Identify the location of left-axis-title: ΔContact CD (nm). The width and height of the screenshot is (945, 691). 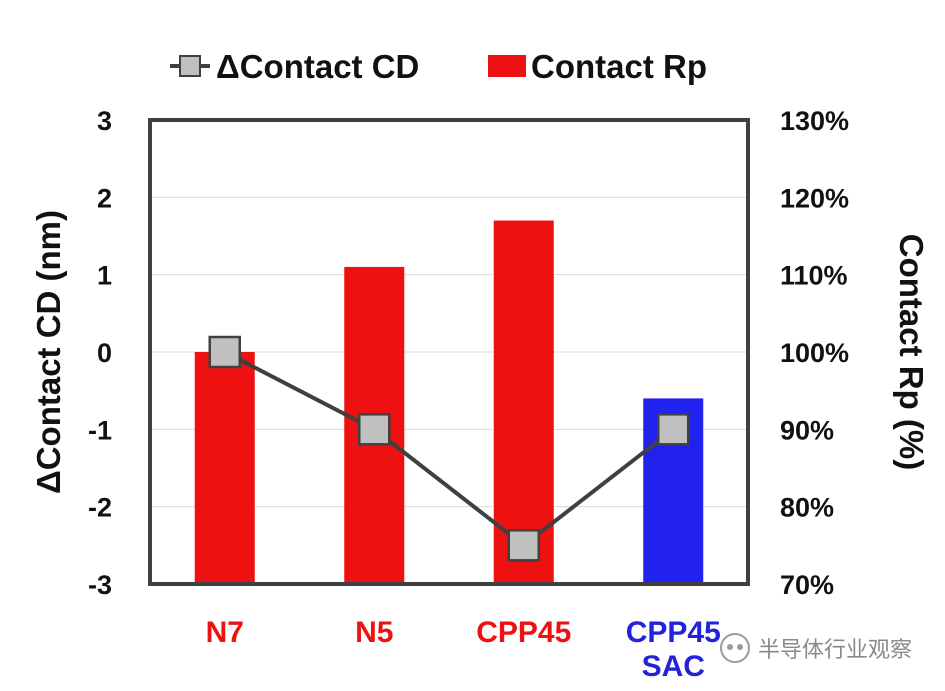
(48, 352).